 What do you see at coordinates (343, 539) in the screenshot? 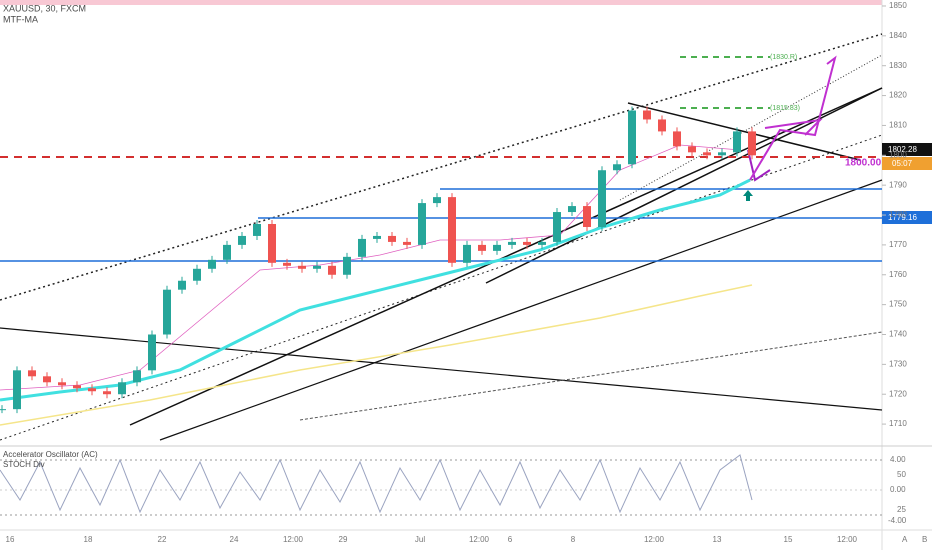
I see `x-tick-label: 29` at bounding box center [343, 539].